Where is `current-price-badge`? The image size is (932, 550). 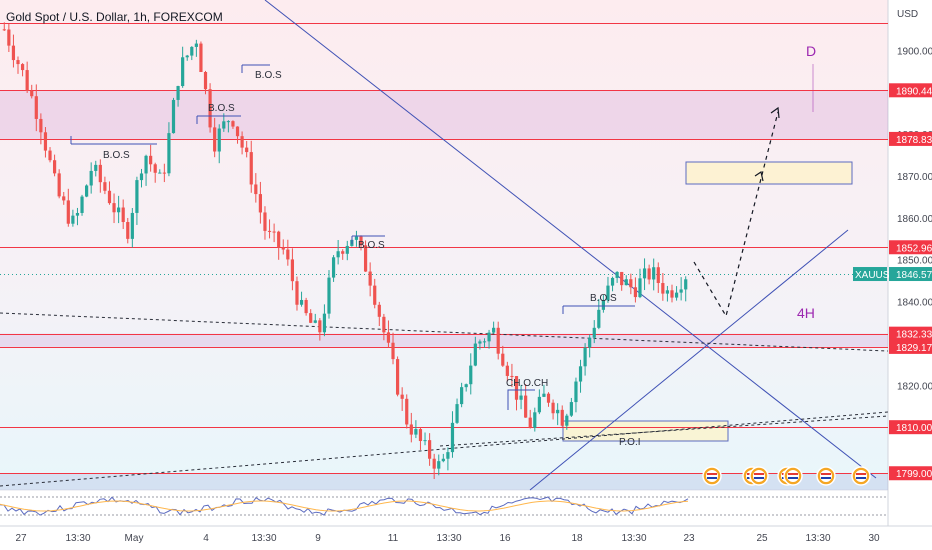
current-price-badge is located at coordinates (910, 274).